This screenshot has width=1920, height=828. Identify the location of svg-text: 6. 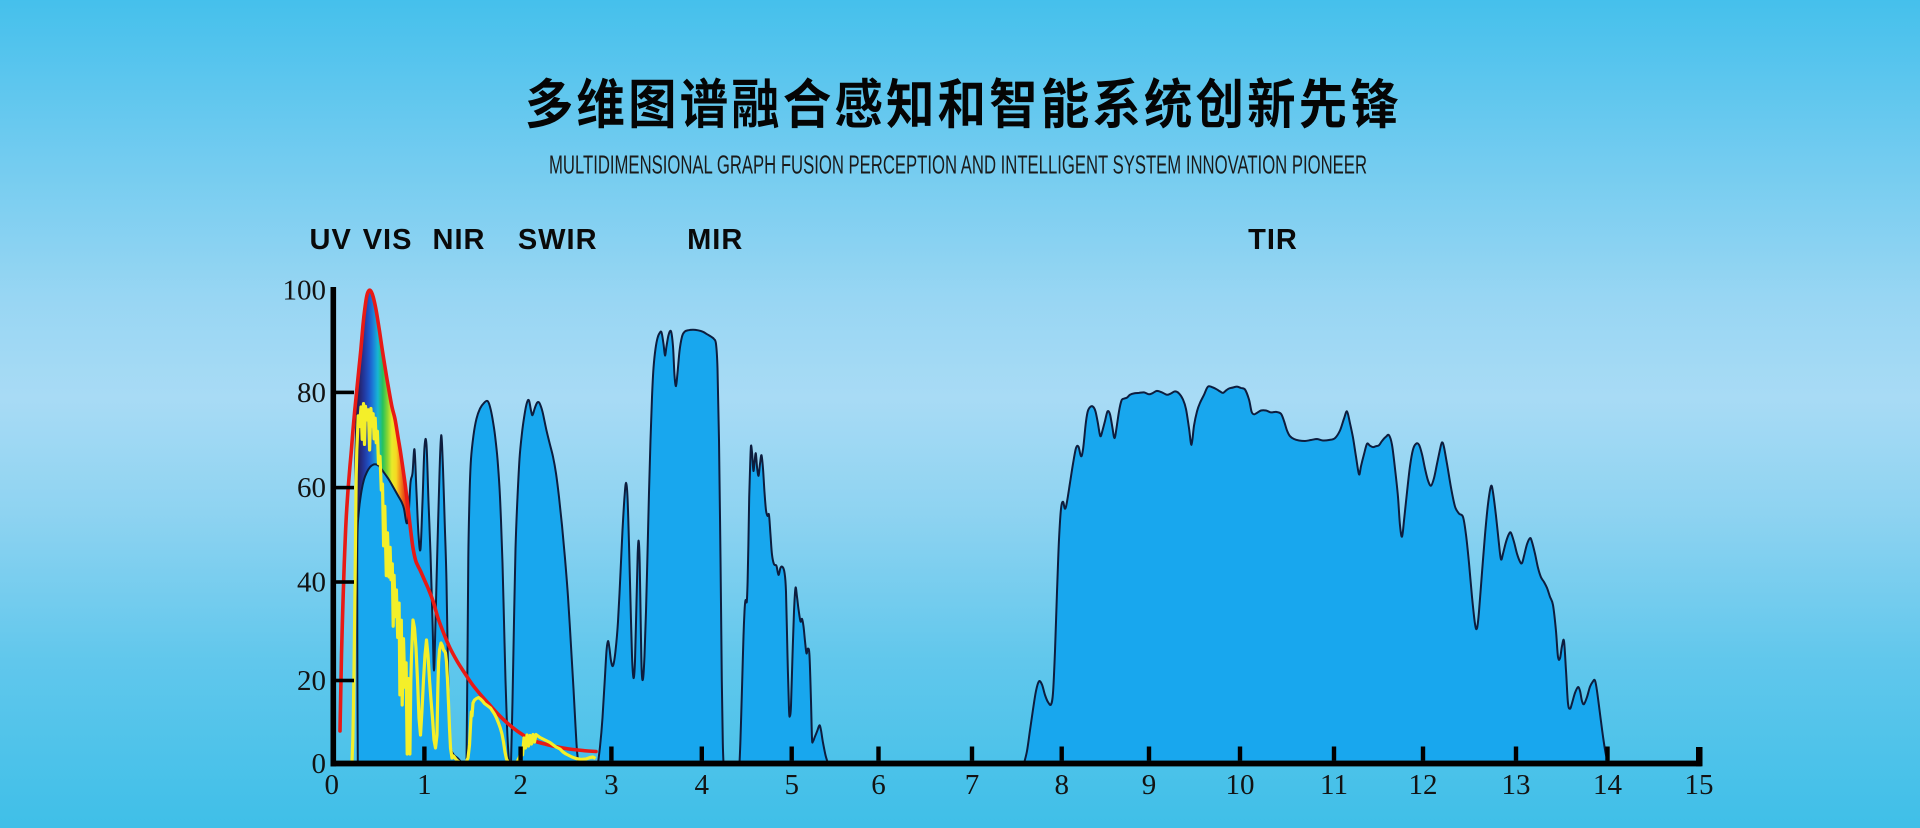
(878, 785).